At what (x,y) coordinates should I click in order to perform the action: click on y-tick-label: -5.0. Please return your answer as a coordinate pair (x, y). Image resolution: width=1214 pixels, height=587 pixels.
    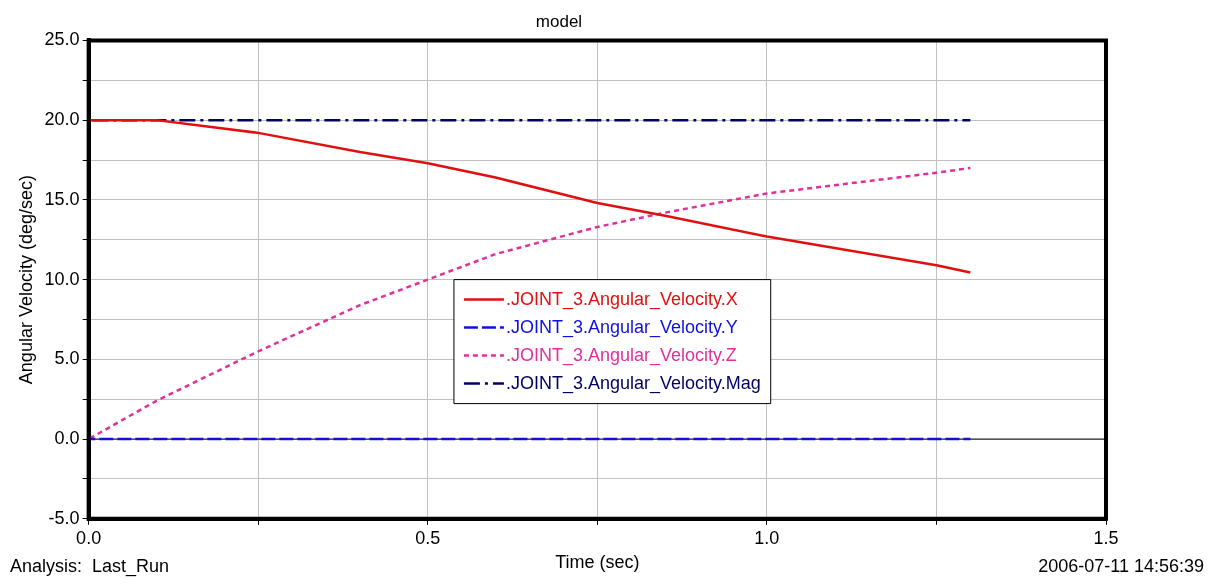
    Looking at the image, I should click on (64, 517).